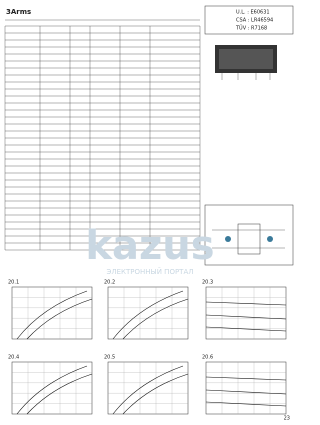  Describe the element at coordinates (109, 358) in the screenshot. I see `figure-label: 20.5` at that location.